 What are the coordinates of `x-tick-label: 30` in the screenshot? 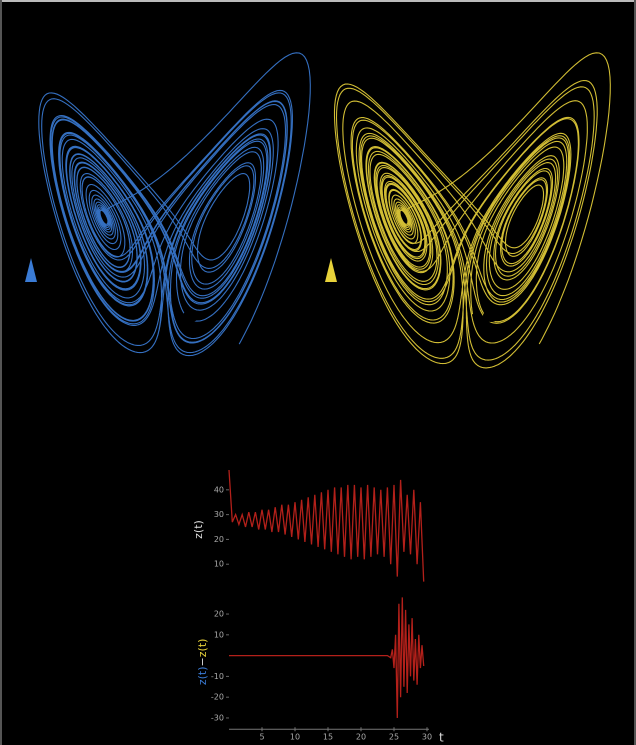 It's located at (427, 737).